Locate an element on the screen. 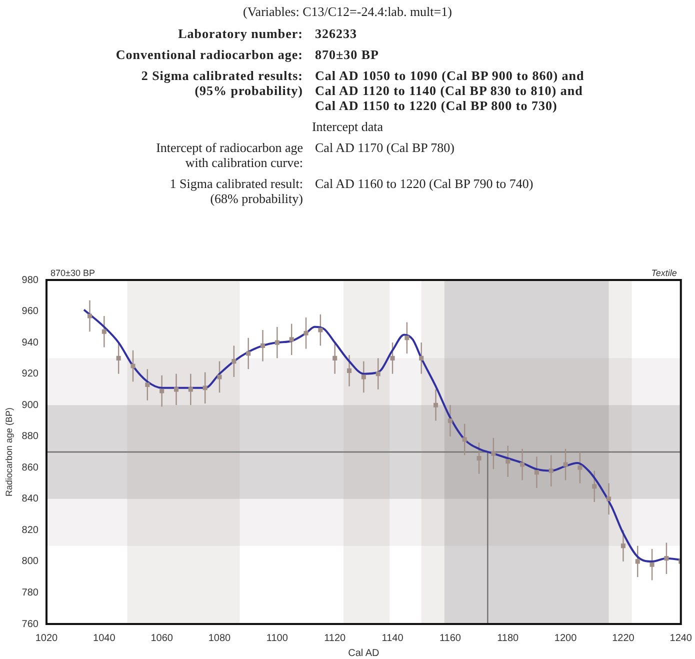  x-tick-label: 1060 is located at coordinates (162, 638).